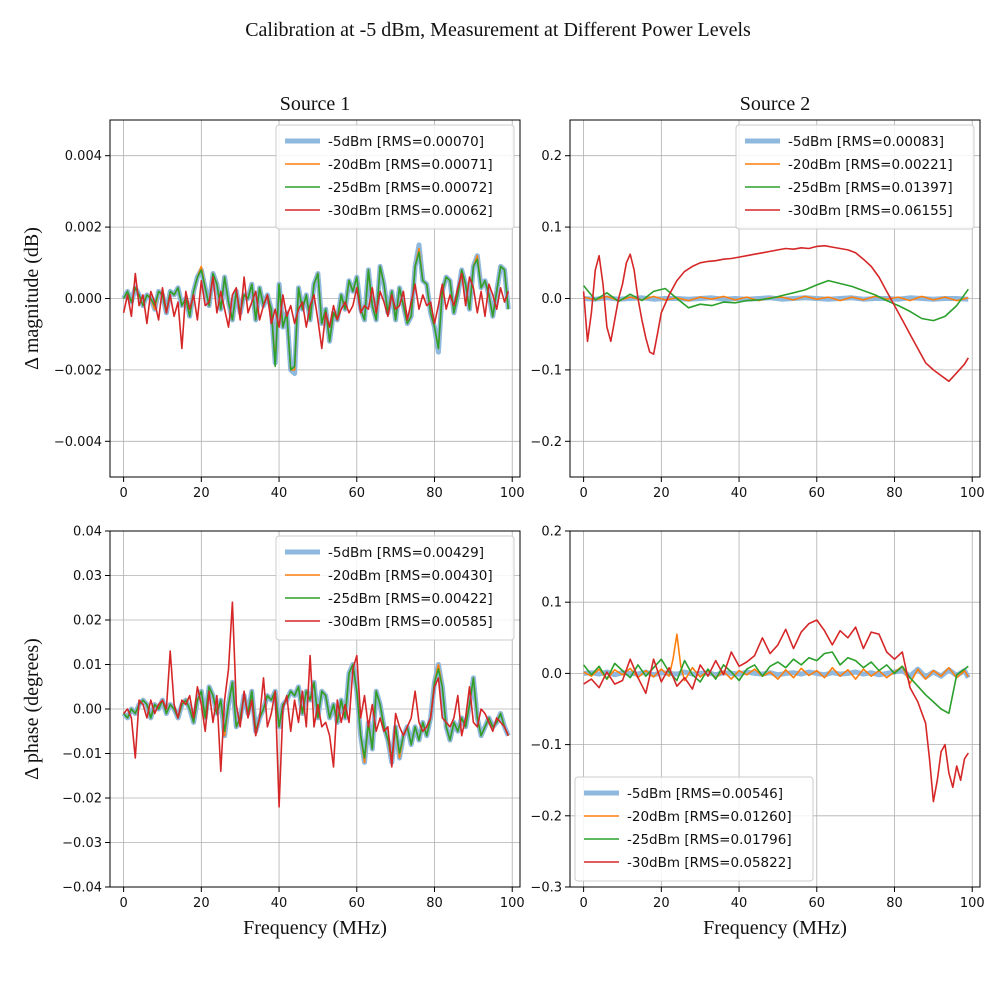 This screenshot has height=997, width=997. Describe the element at coordinates (87, 621) in the screenshot. I see `y-tick-label: 0.02` at that location.